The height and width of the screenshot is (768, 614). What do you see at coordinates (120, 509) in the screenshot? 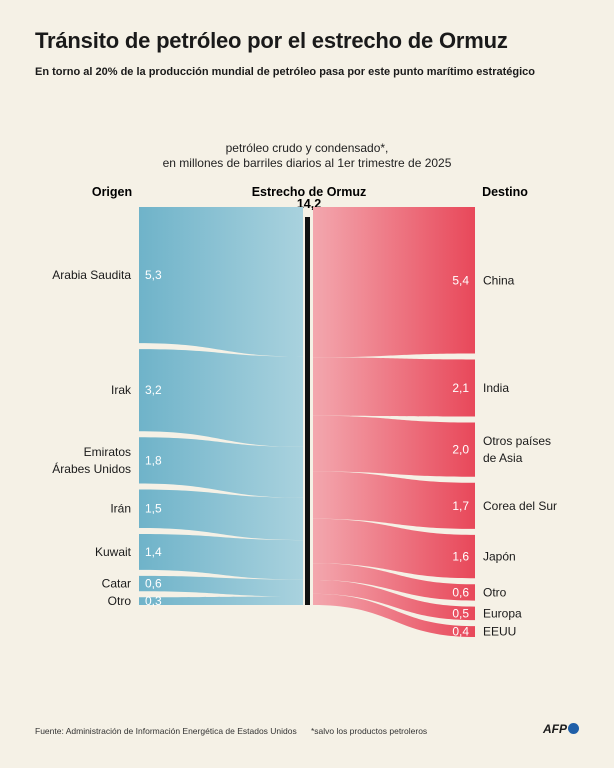
I see `origin-name-label: Irán` at bounding box center [120, 509].